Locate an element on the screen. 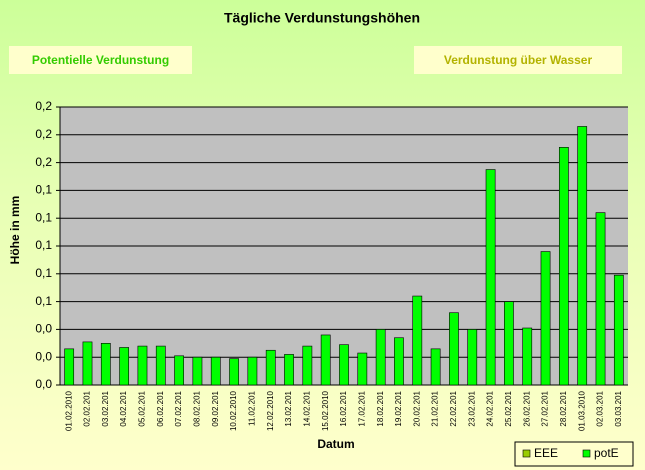 This screenshot has height=470, width=645. x-tick-label: 28.02.201 is located at coordinates (563, 408).